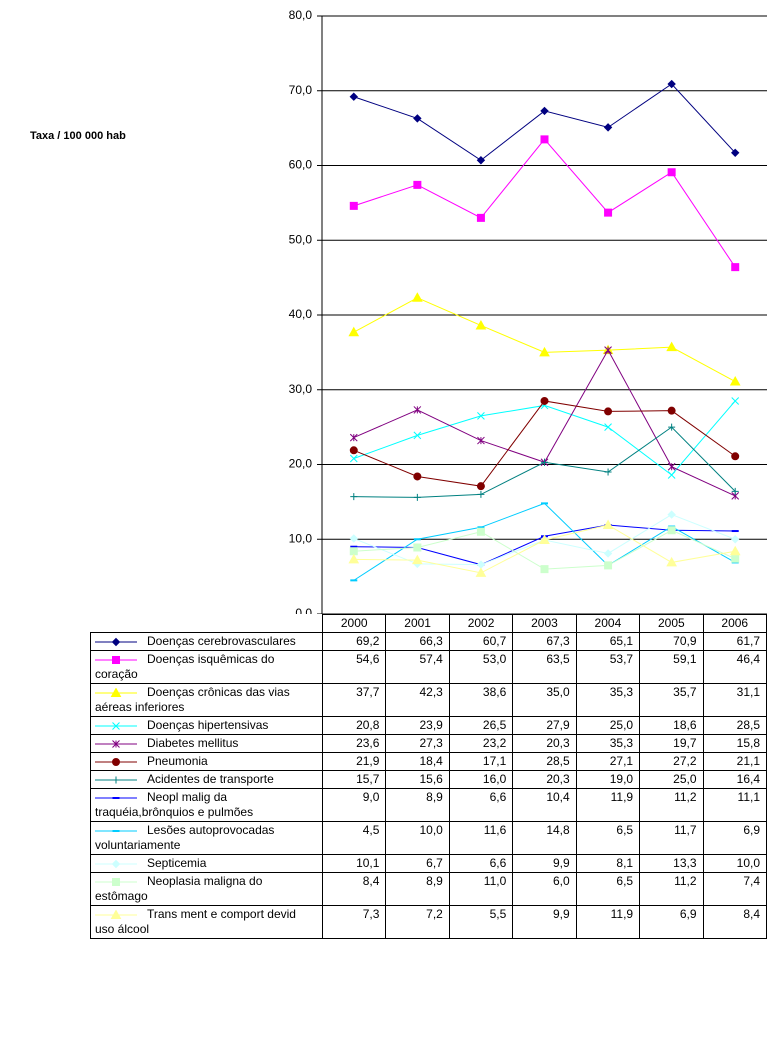 The width and height of the screenshot is (769, 1042). What do you see at coordinates (544, 761) in the screenshot?
I see `data-label: 28,5` at bounding box center [544, 761].